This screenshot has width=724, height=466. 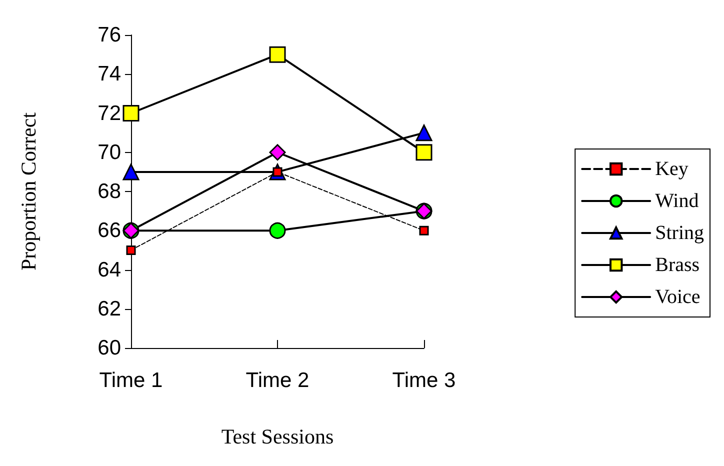 I want to click on legend-label: Voice, so click(x=677, y=297).